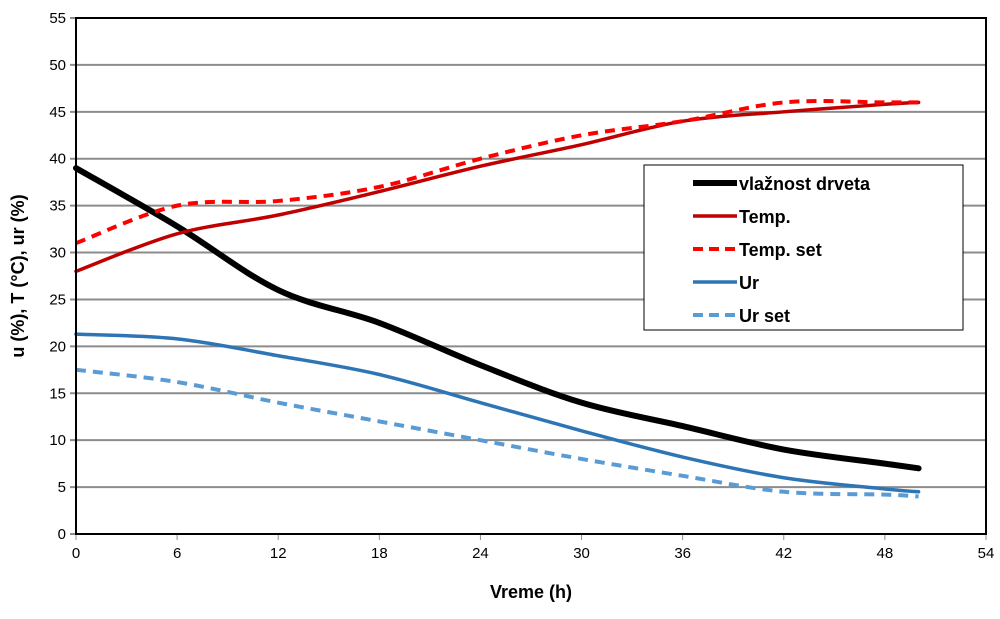 This screenshot has width=1000, height=619. What do you see at coordinates (533, 548) in the screenshot?
I see `x-axis-ticks: 0 6 12 18 24 30 36 42 48 54` at bounding box center [533, 548].